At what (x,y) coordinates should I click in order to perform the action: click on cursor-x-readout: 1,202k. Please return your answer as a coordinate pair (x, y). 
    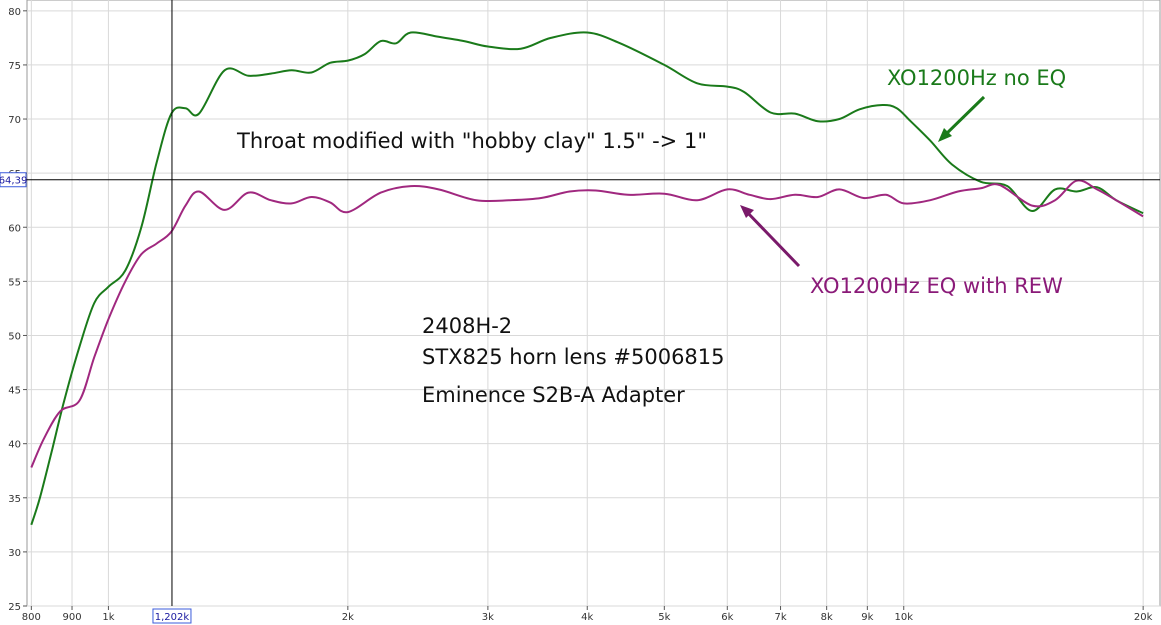
    Looking at the image, I should click on (172, 617).